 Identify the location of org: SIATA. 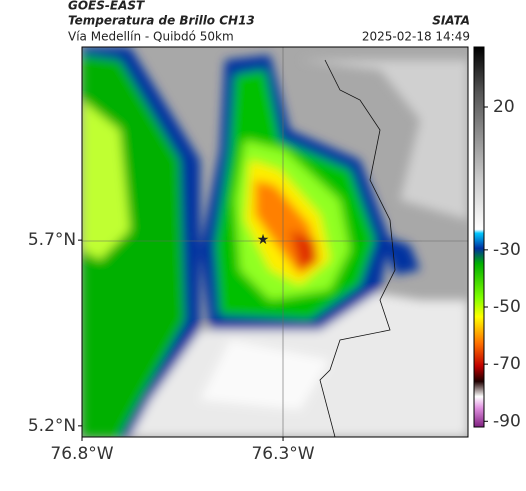
(451, 21).